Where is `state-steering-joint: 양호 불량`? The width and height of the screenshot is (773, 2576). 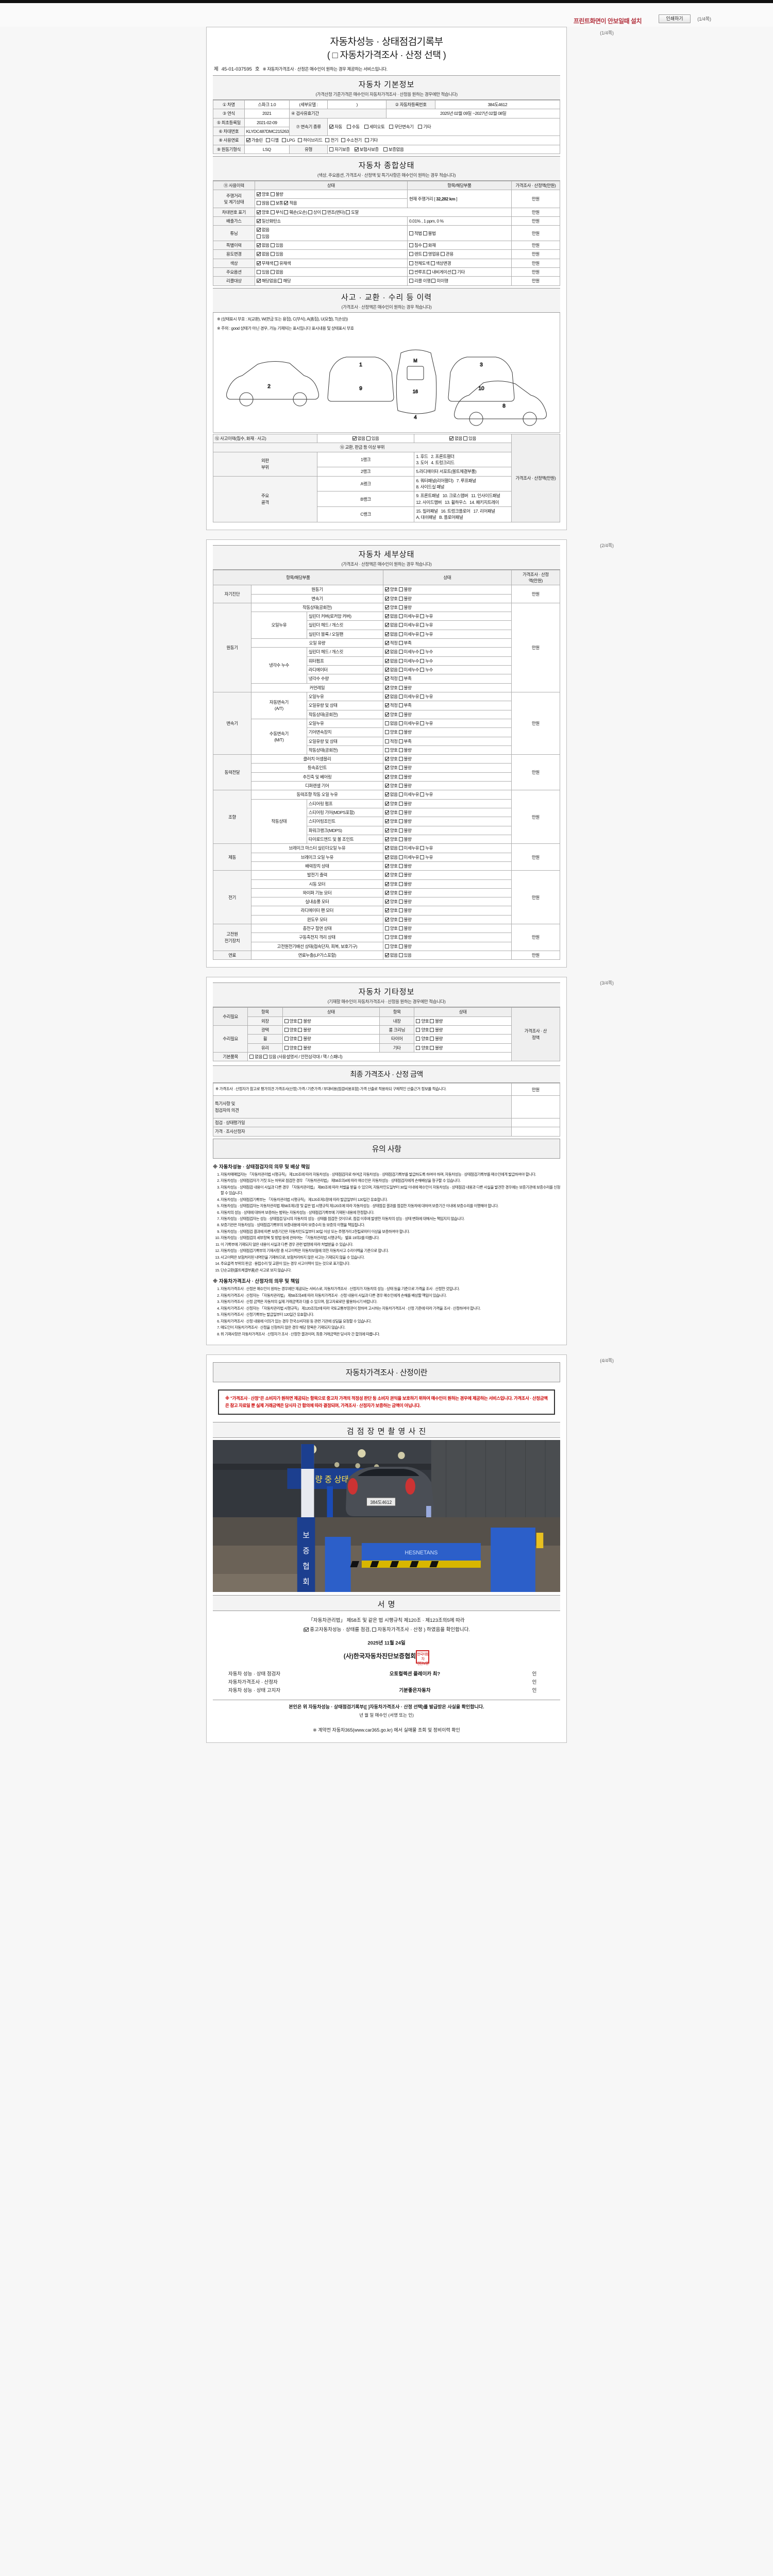 state-steering-joint: 양호 불량 is located at coordinates (447, 821).